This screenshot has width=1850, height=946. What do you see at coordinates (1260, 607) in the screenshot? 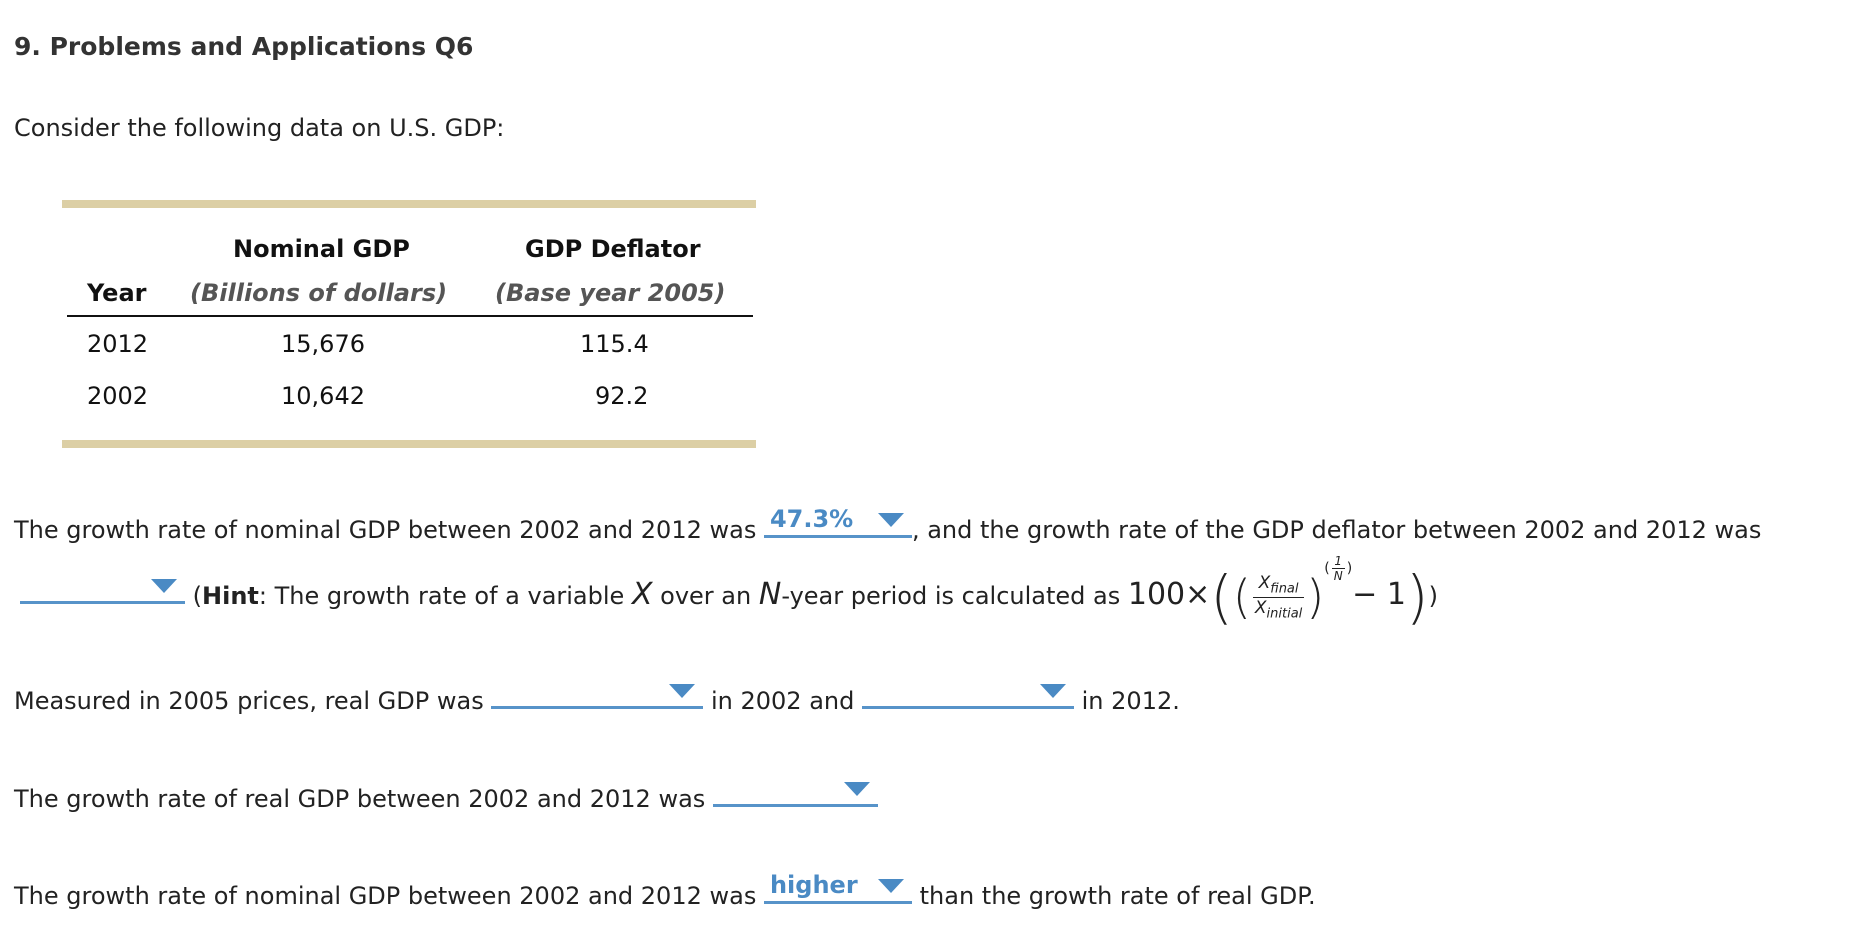
I see `frac-den: X` at bounding box center [1260, 607].